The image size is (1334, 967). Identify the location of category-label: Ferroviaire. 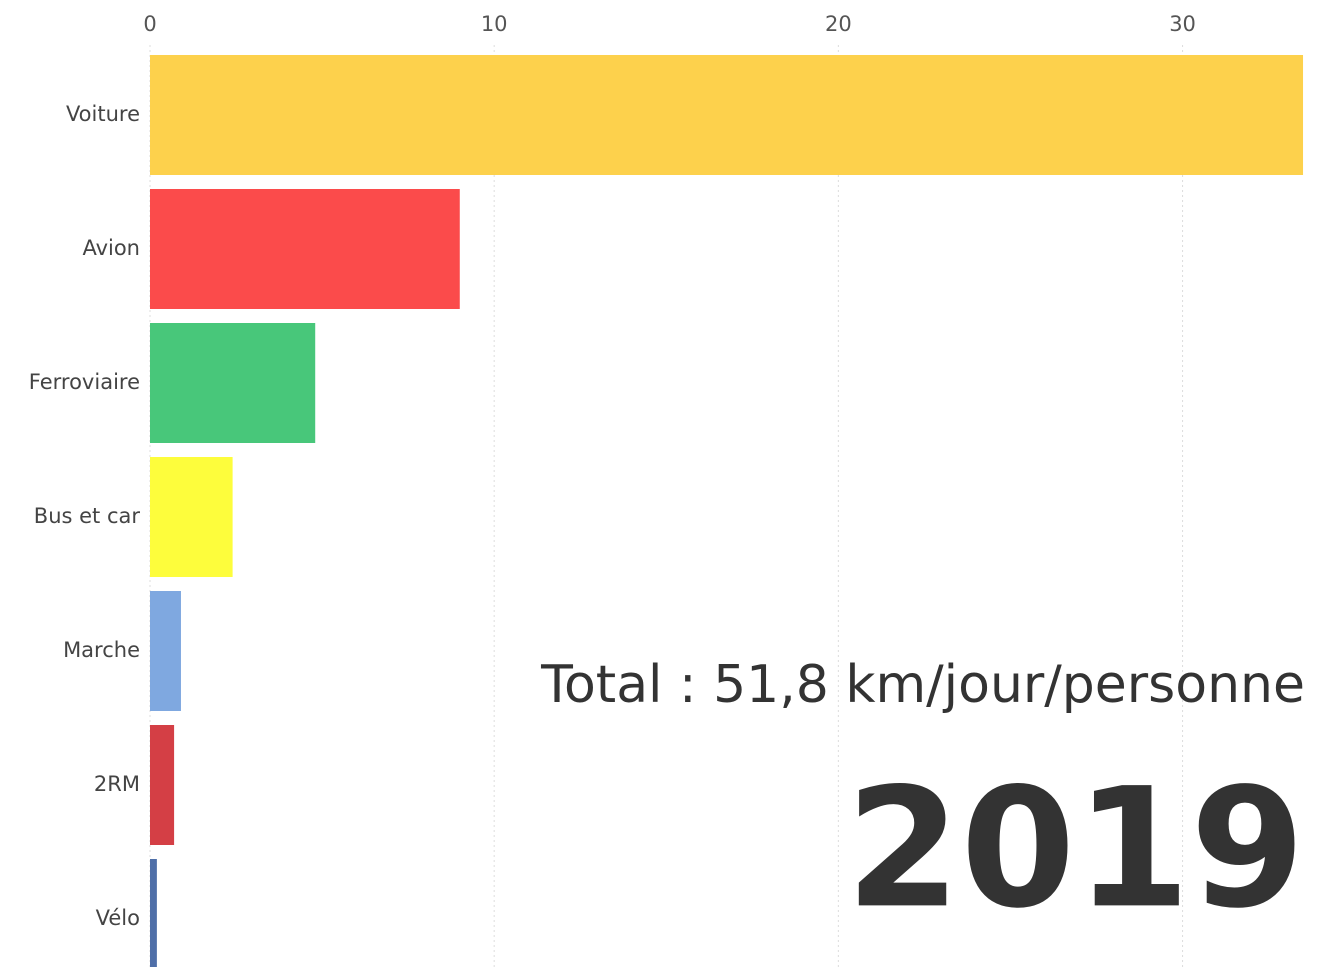
(84, 382).